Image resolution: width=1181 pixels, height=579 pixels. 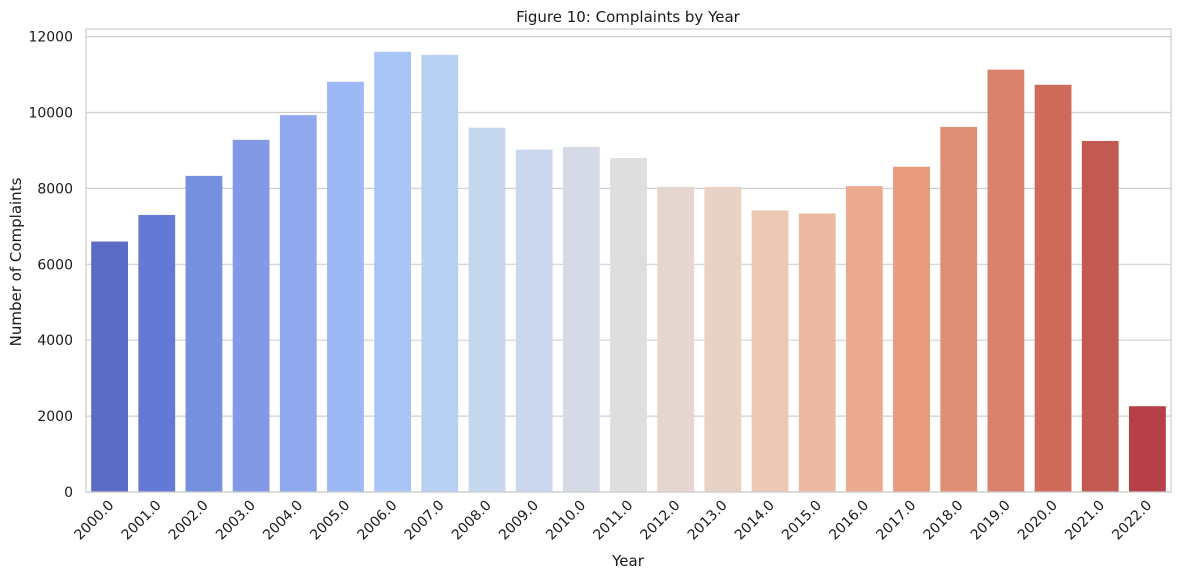 What do you see at coordinates (566, 521) in the screenshot?
I see `x-tick-label: 2010.0` at bounding box center [566, 521].